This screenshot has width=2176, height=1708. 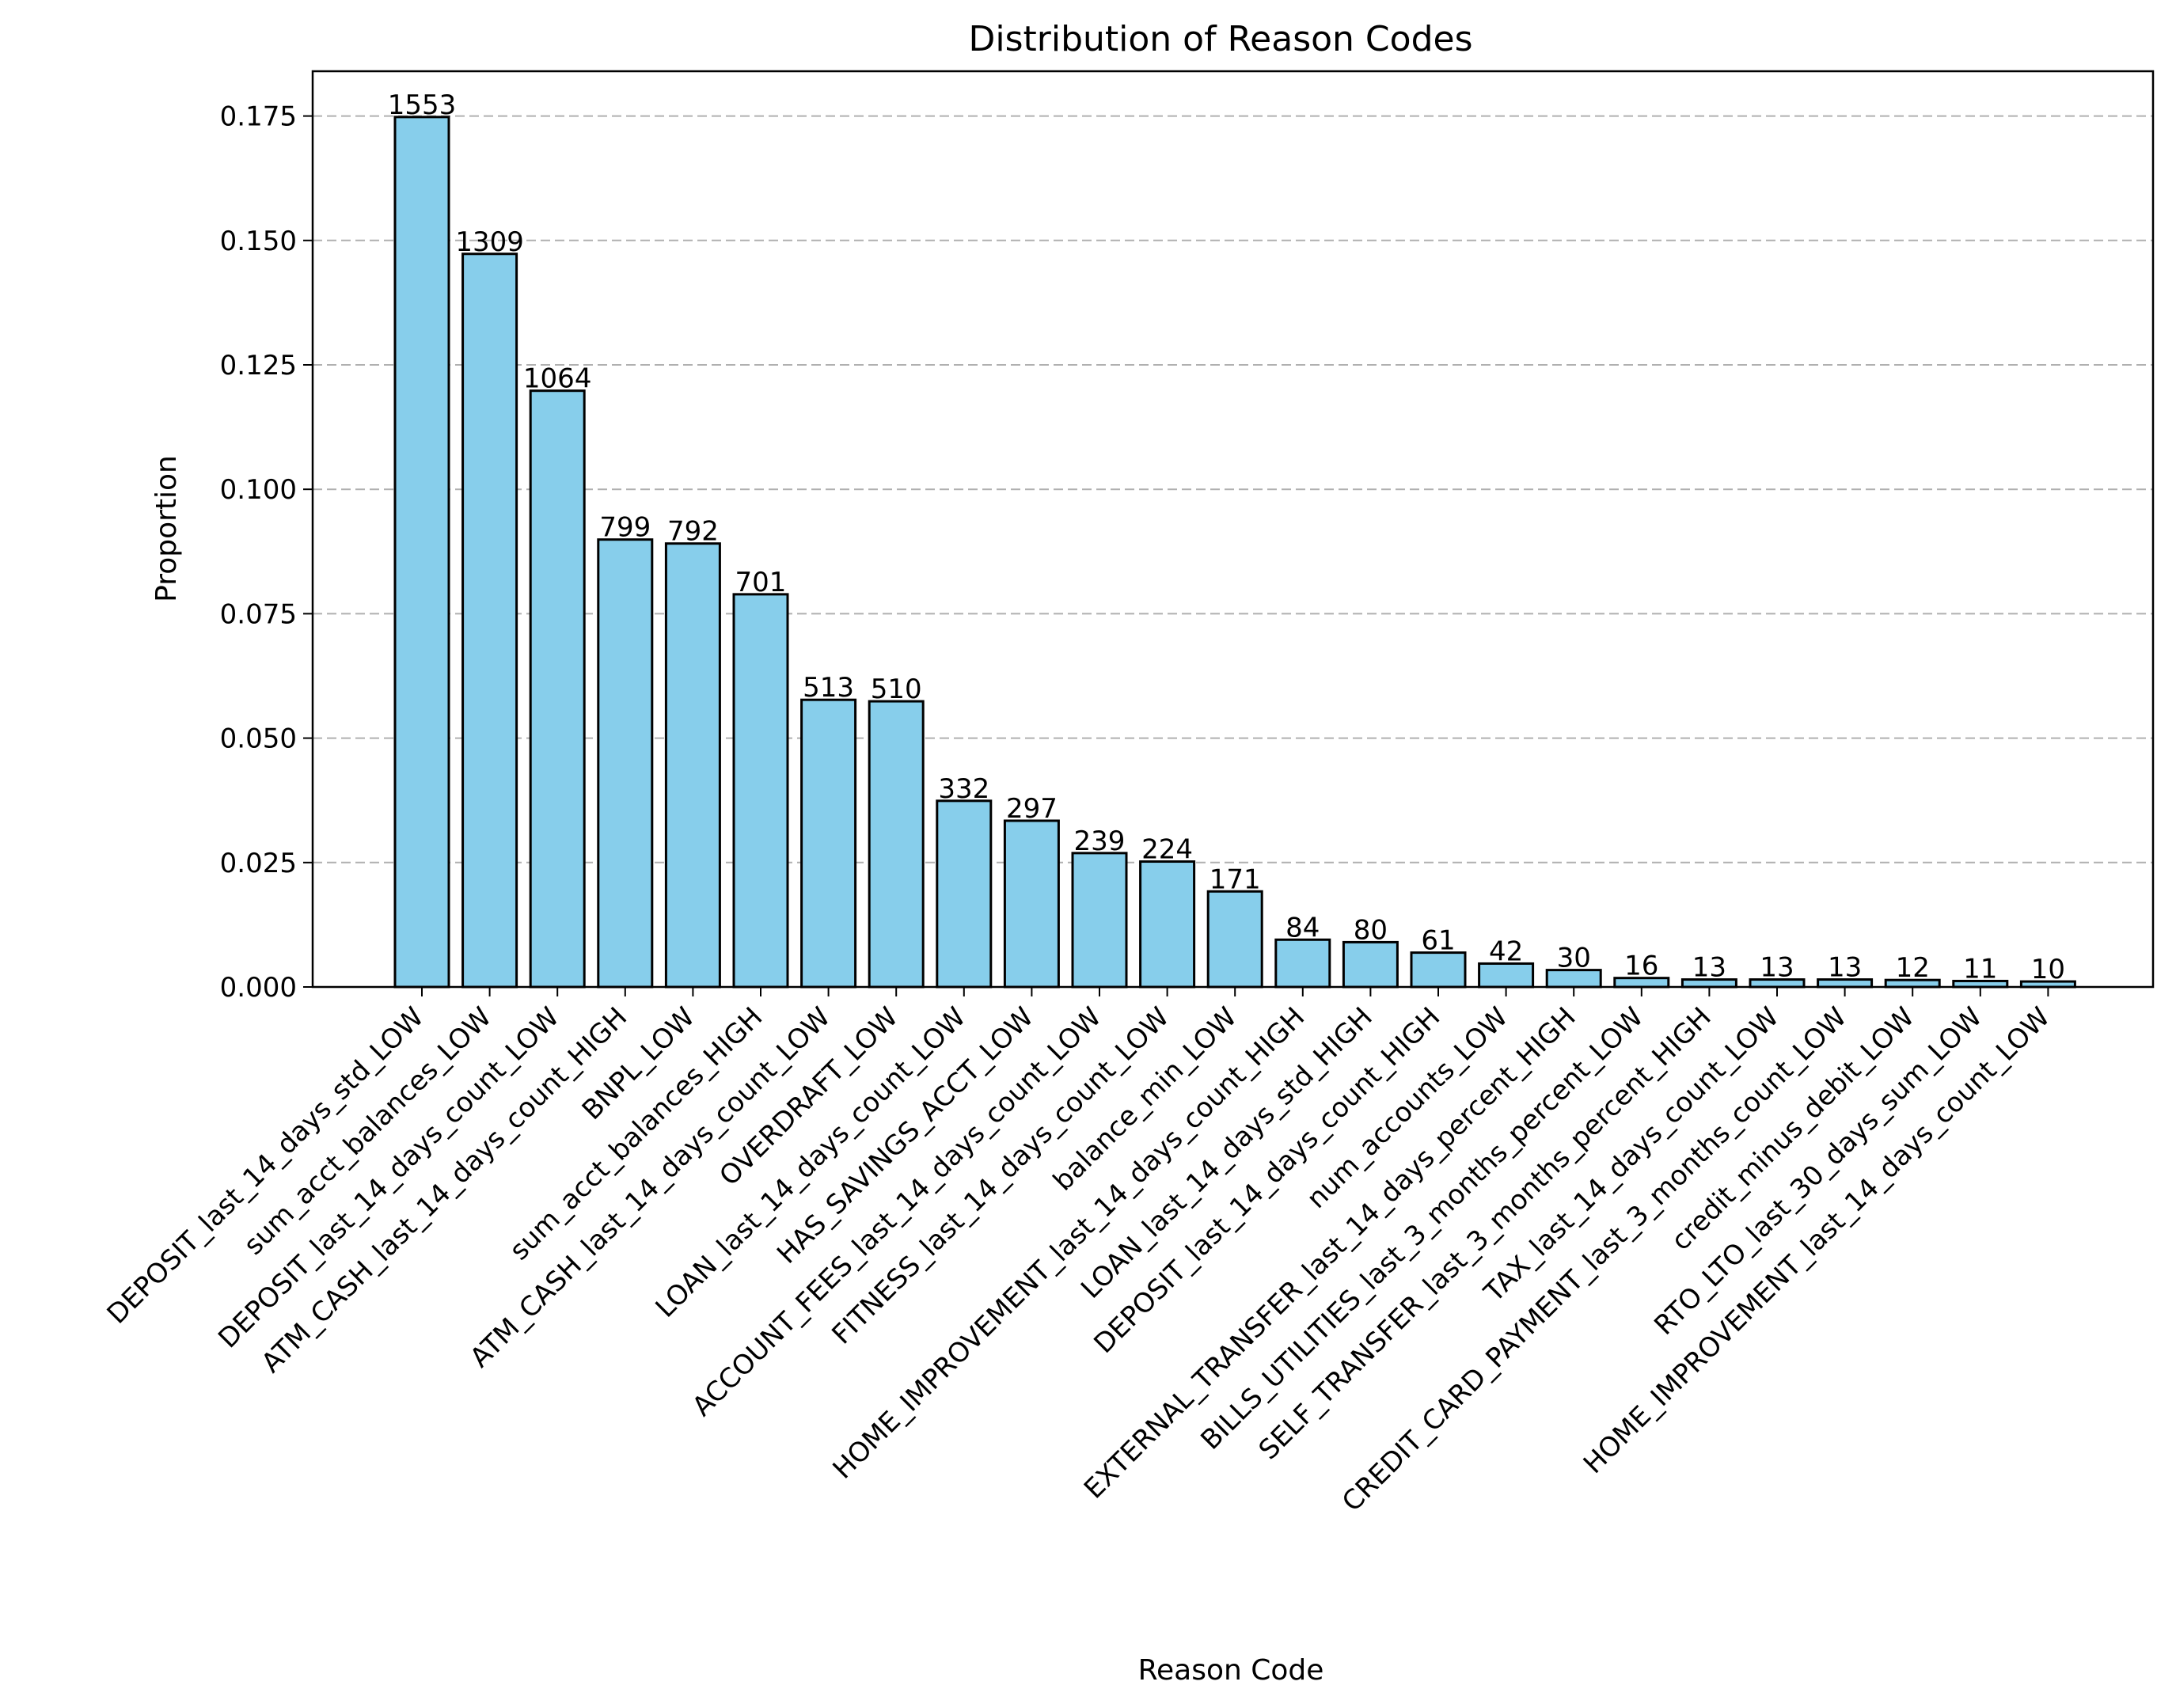 I want to click on bar-count-label: 10, so click(x=2048, y=969).